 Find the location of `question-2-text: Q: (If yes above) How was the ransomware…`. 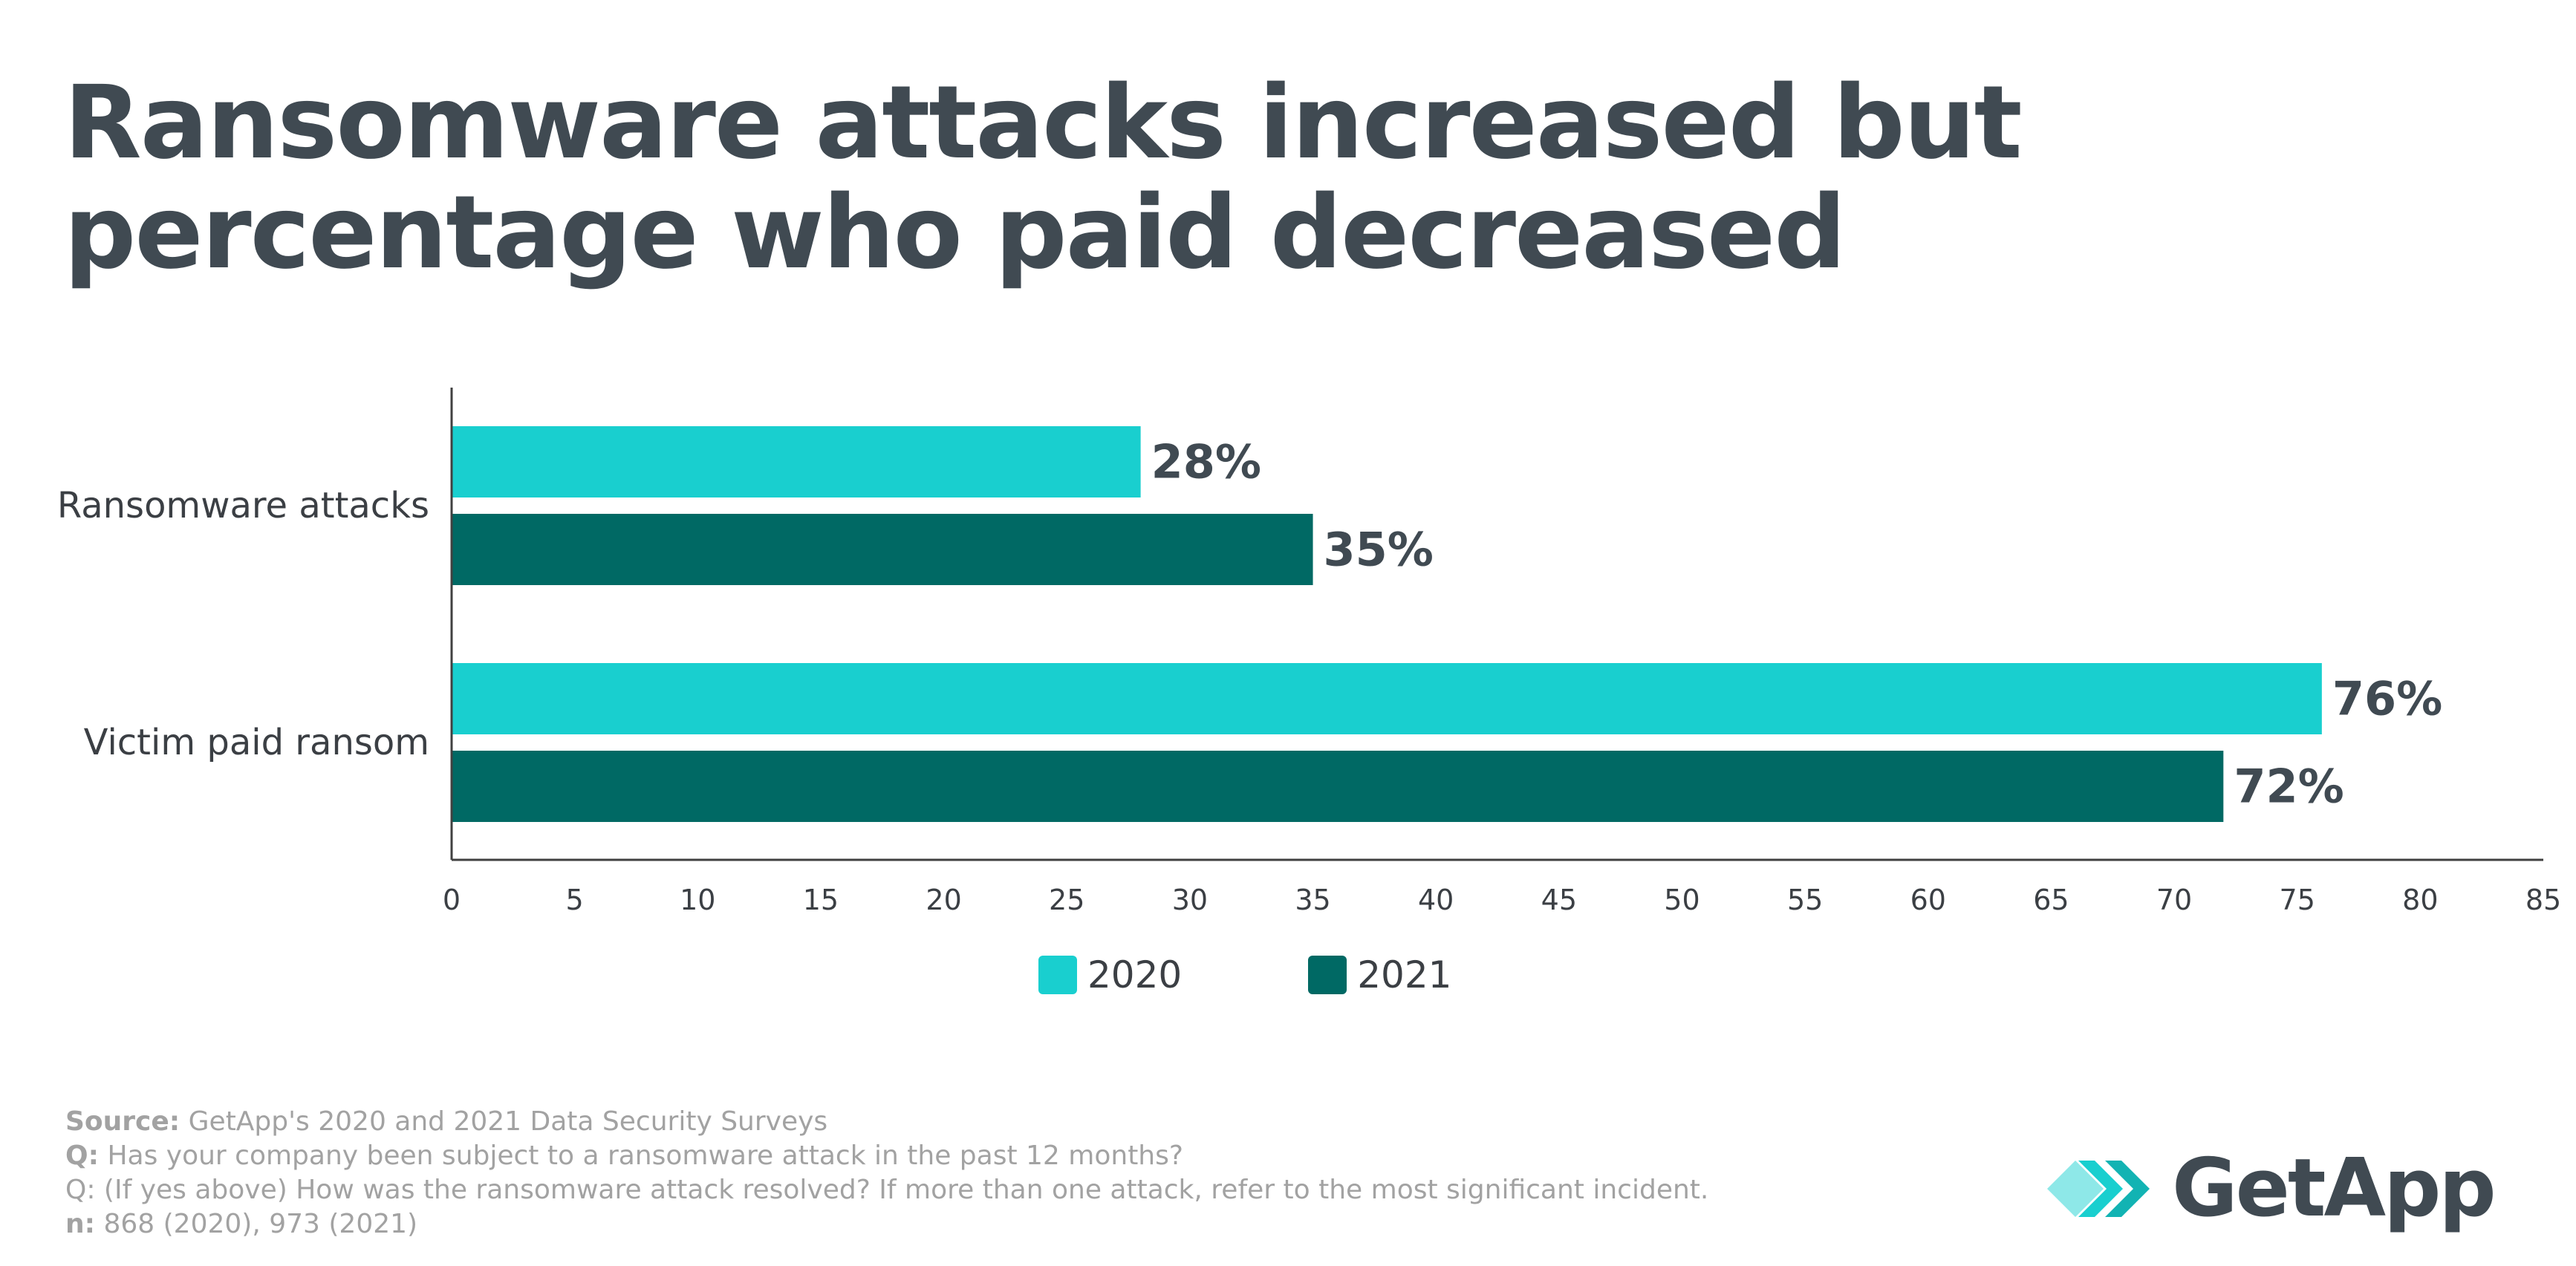

question-2-text: Q: (If yes above) How was the ransomware… is located at coordinates (887, 1190).